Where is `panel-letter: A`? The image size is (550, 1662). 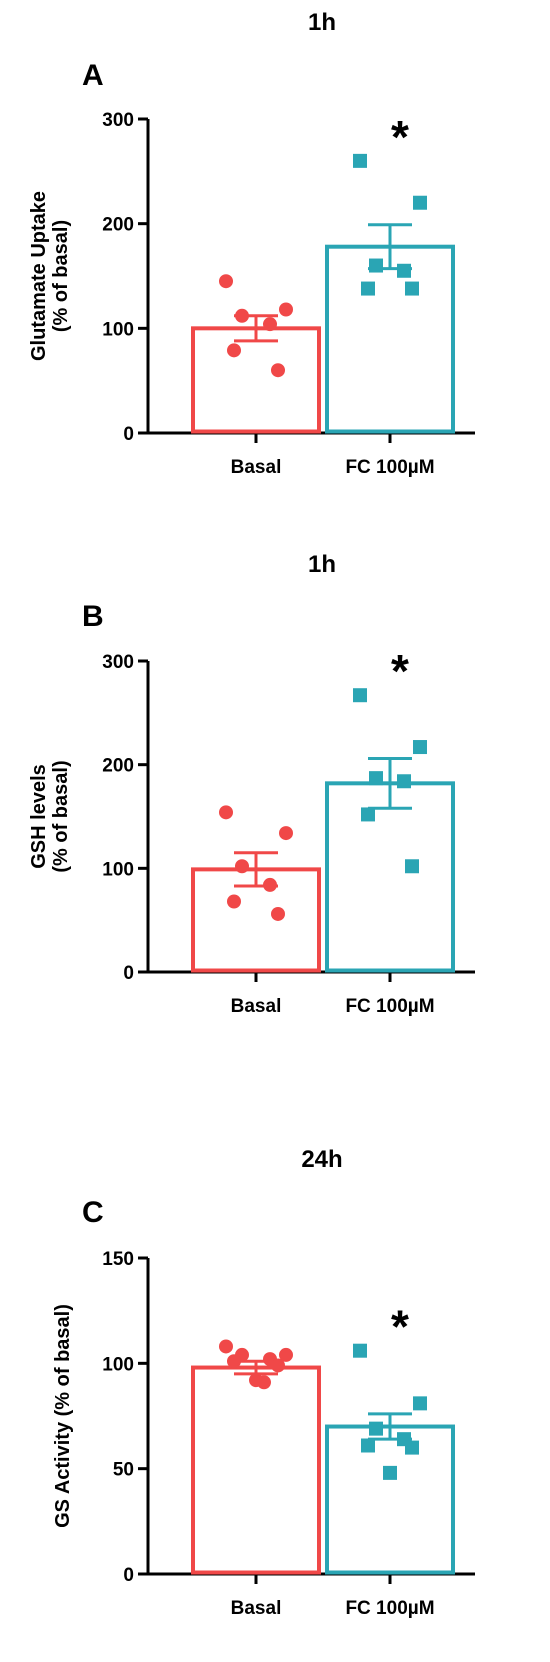 panel-letter: A is located at coordinates (93, 75).